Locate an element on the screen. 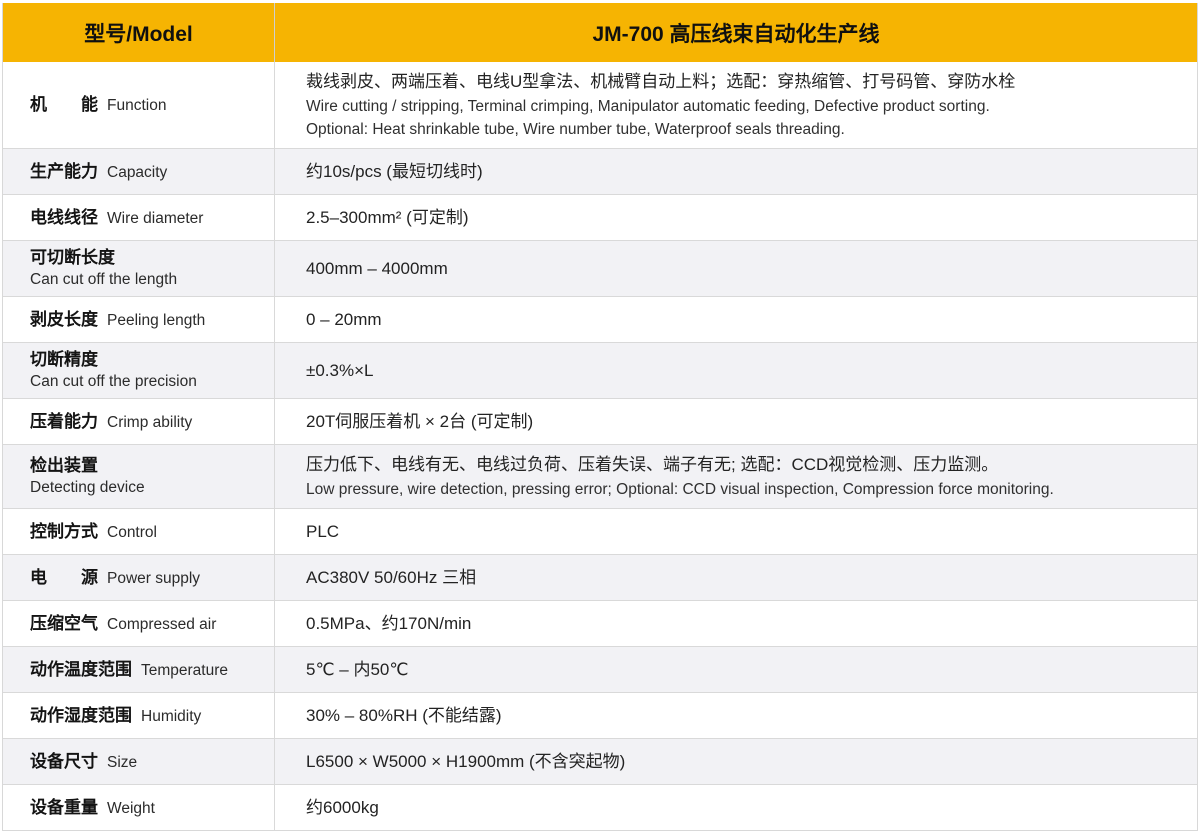 The width and height of the screenshot is (1200, 831). row-value-cell: 5℃ – 内50℃ is located at coordinates (736, 669).